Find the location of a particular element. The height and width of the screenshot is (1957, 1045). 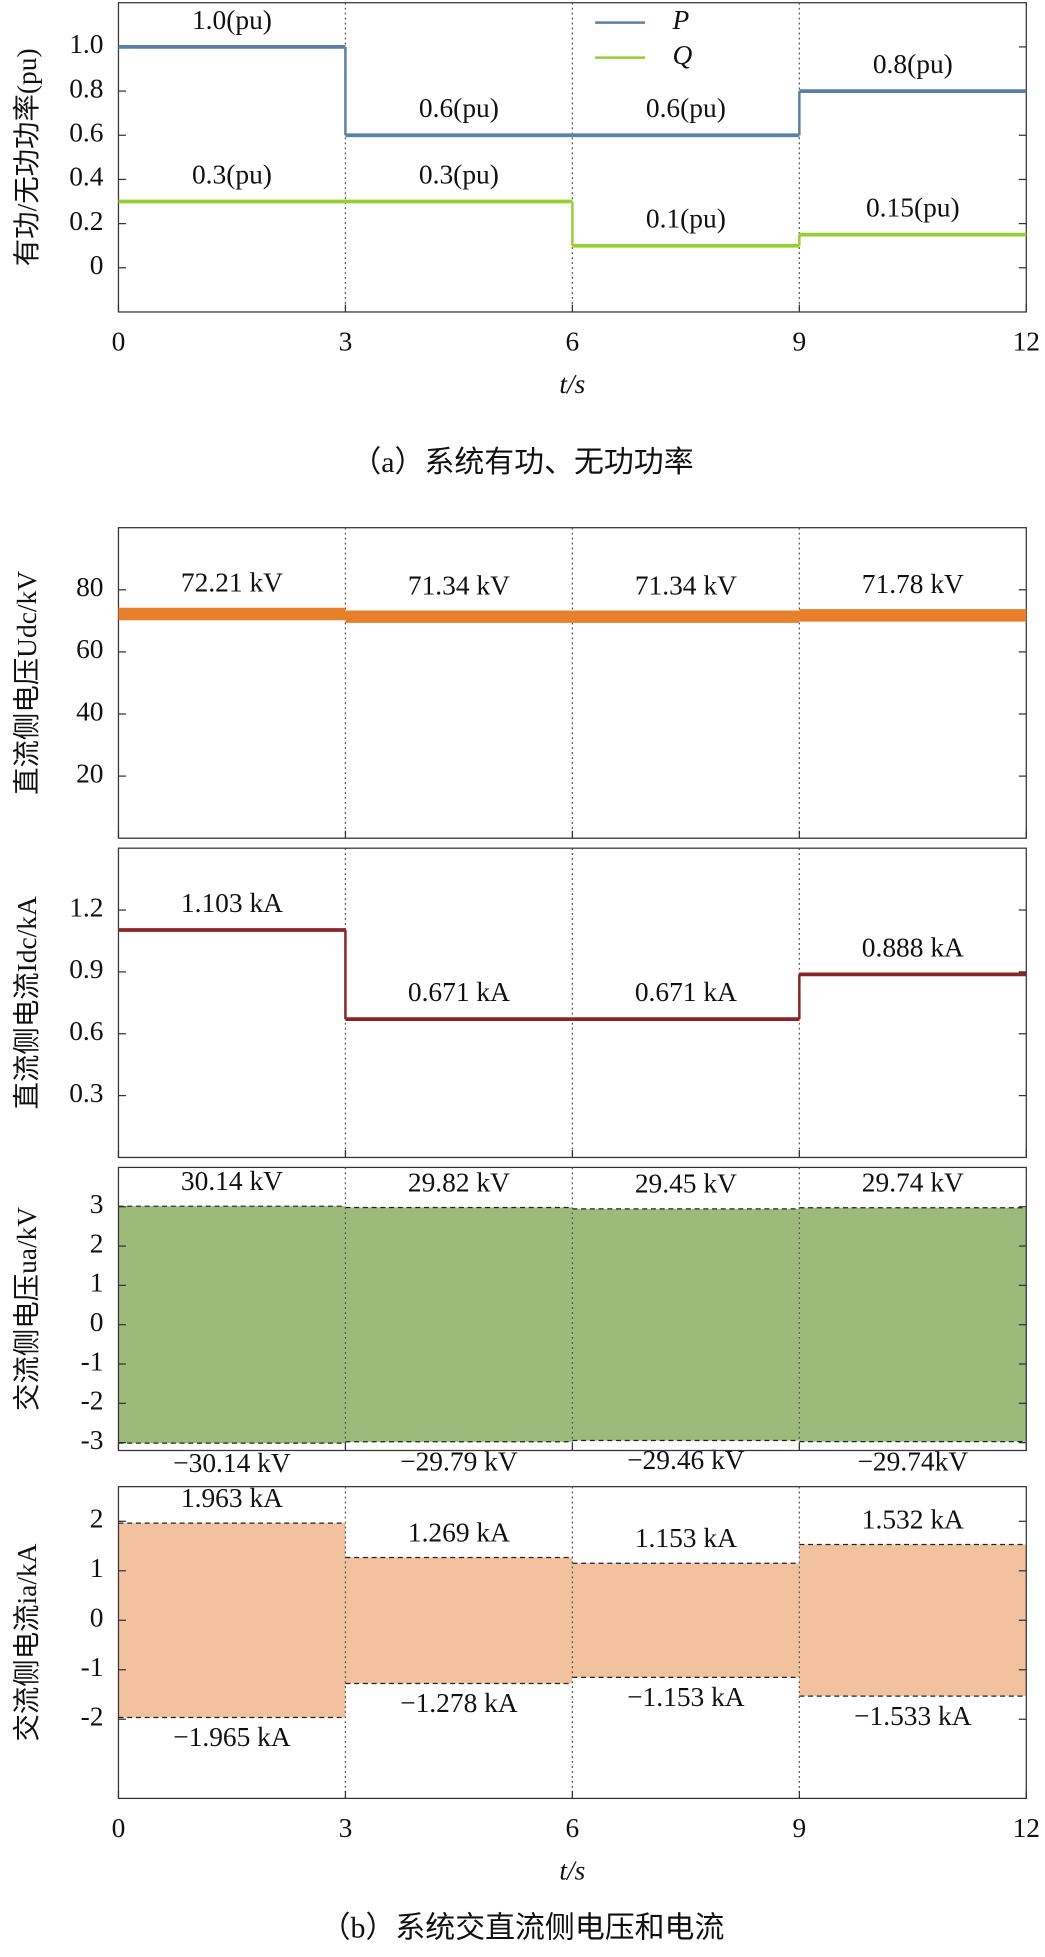

value-label: 29.74 kV is located at coordinates (913, 1183).